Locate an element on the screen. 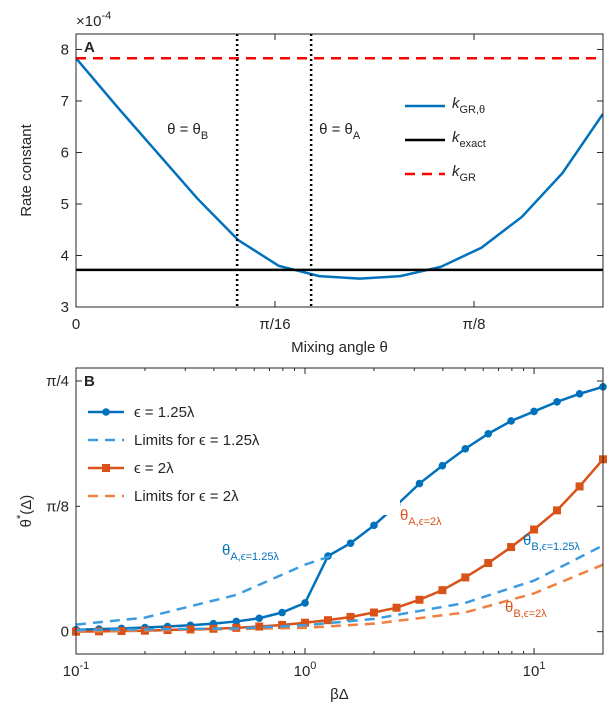  y-axis-label: θ*(Δ) is located at coordinates (25, 511).